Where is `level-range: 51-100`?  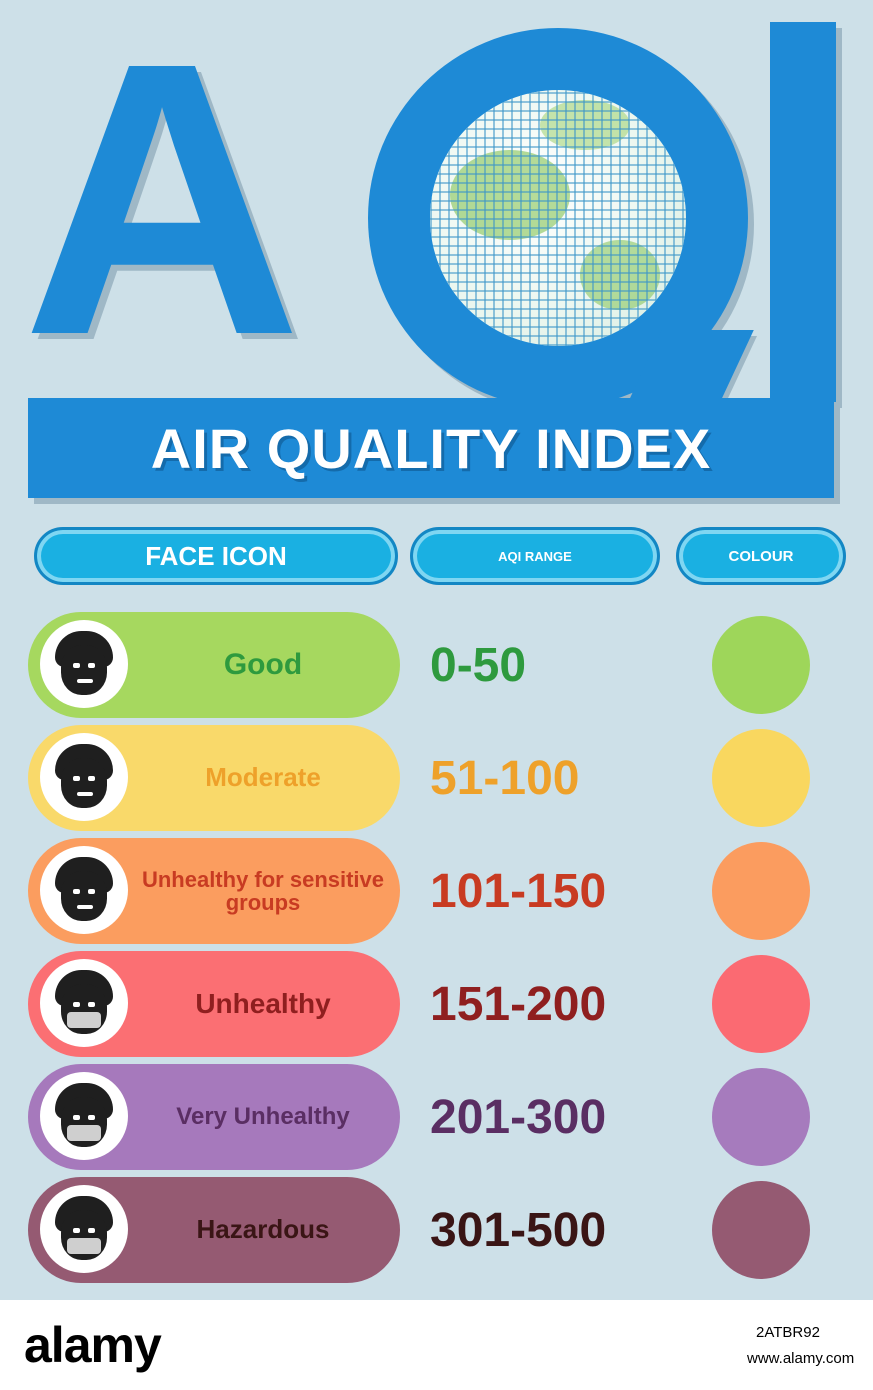
level-range: 51-100 is located at coordinates (505, 778).